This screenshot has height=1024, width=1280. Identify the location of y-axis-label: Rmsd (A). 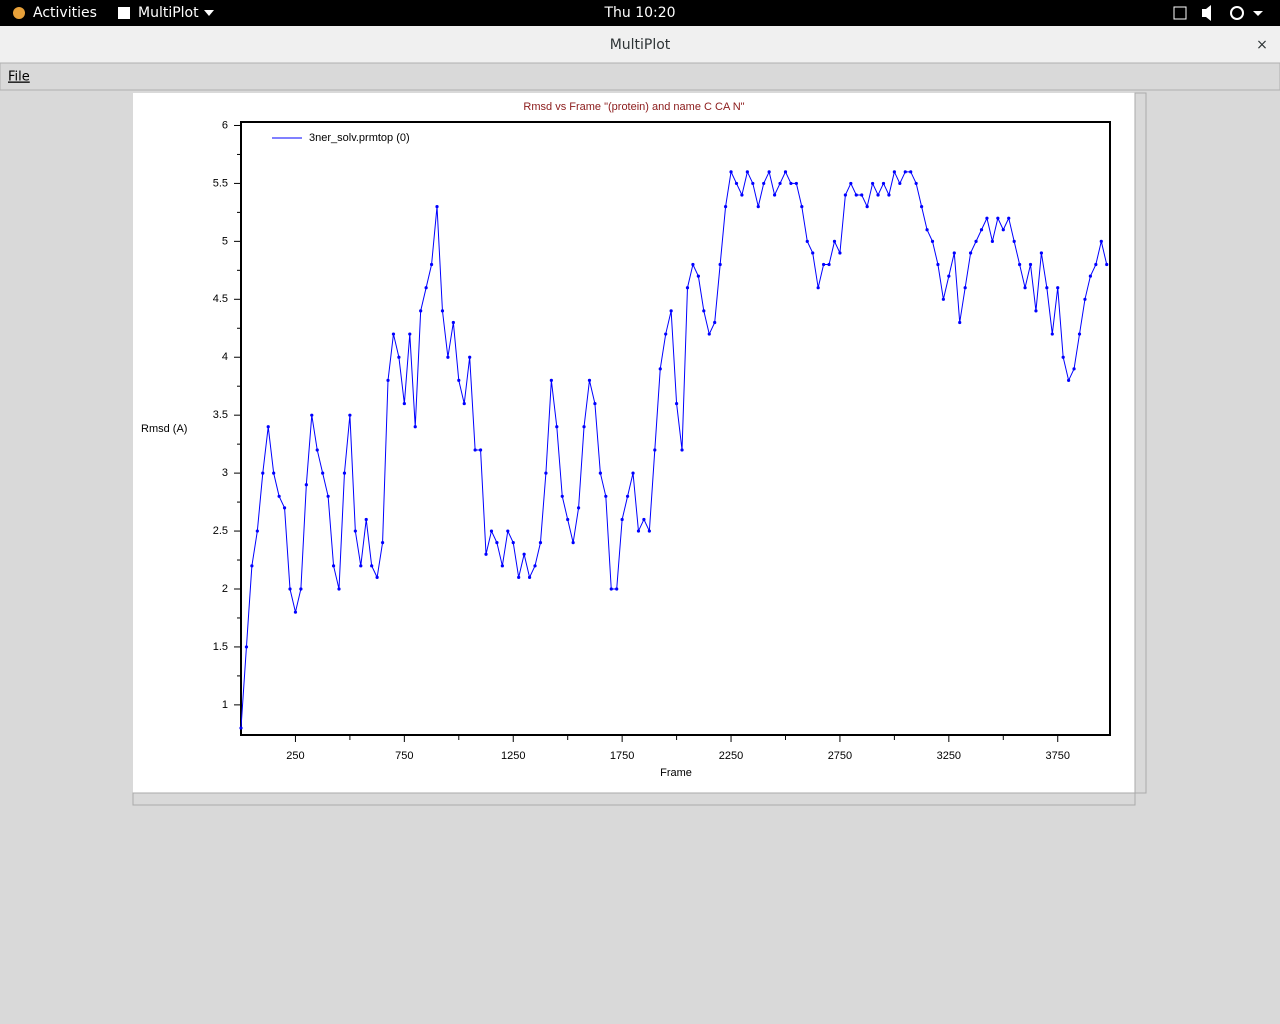
(164, 429).